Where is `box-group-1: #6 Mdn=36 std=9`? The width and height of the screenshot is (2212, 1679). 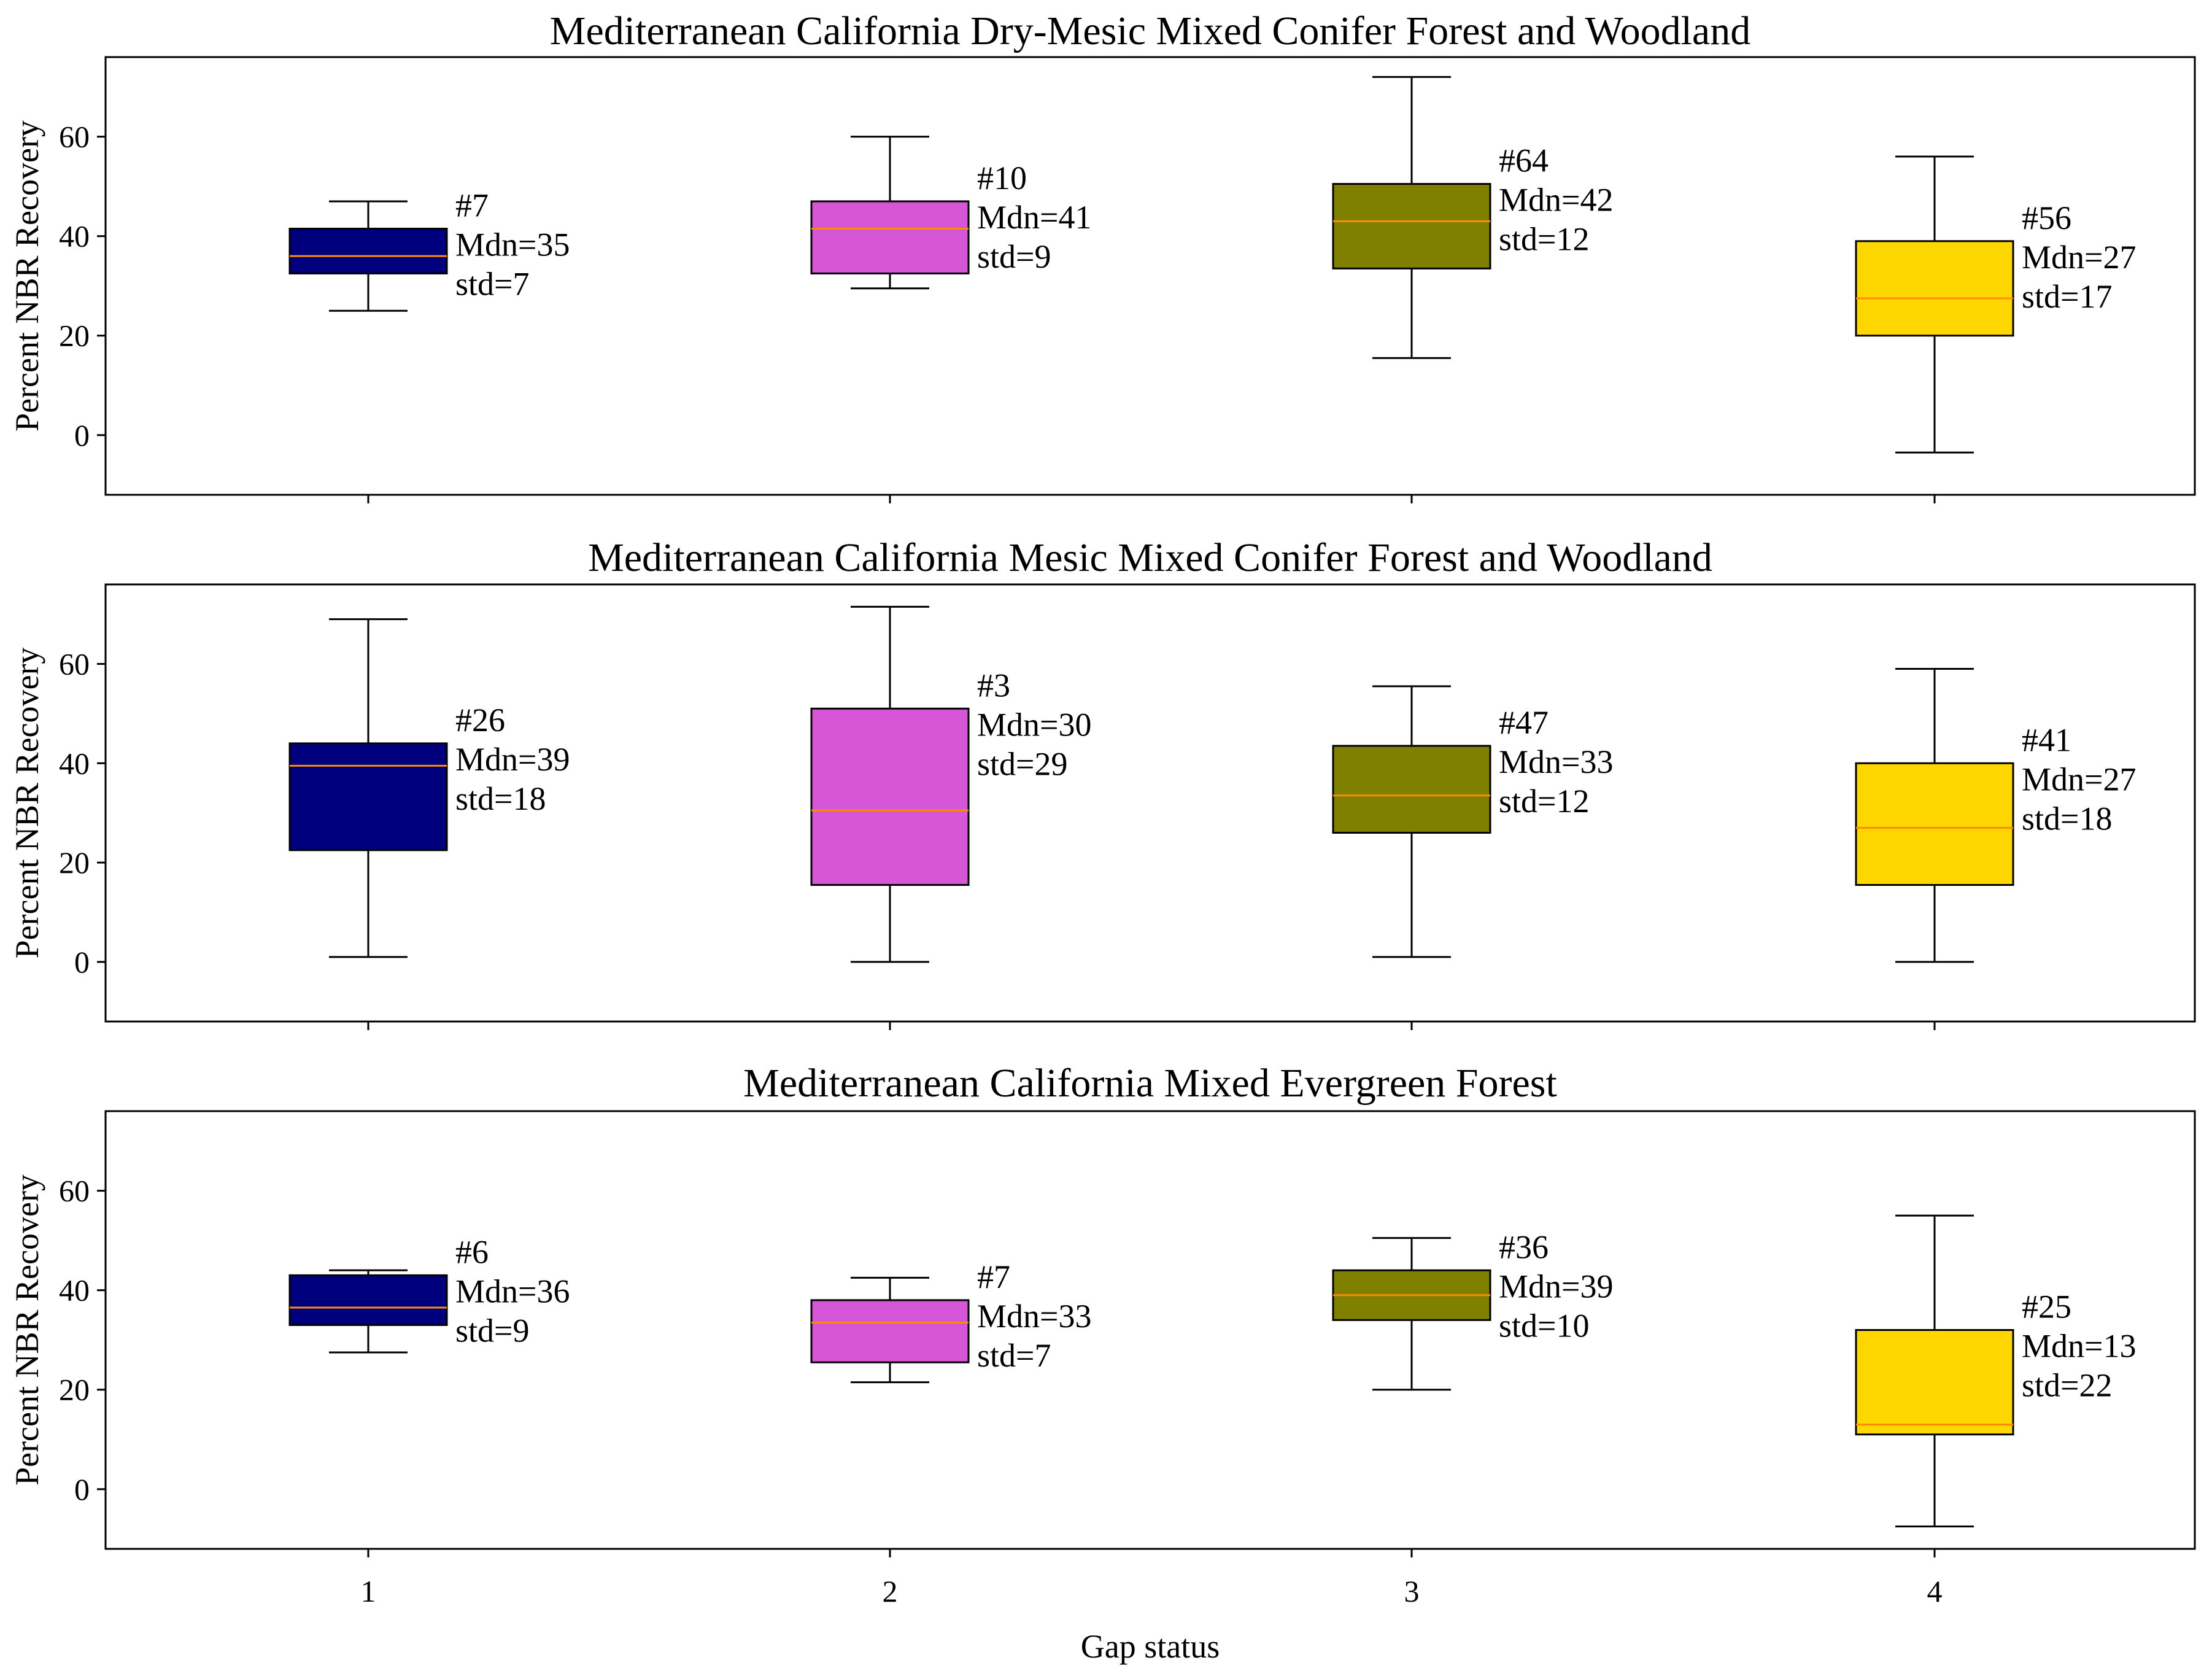 box-group-1: #6 Mdn=36 std=9 is located at coordinates (429, 1294).